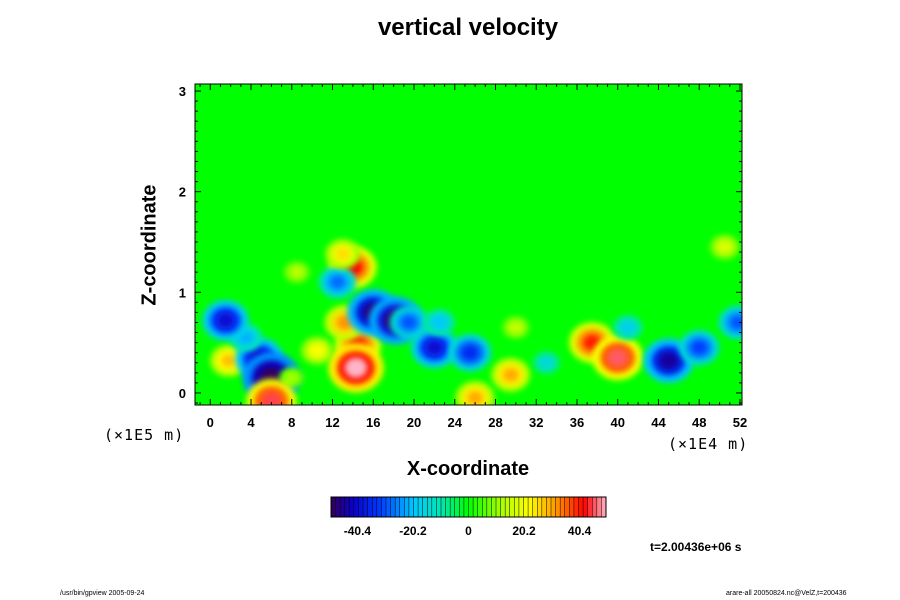  I want to click on x-tick-label: 36, so click(577, 422).